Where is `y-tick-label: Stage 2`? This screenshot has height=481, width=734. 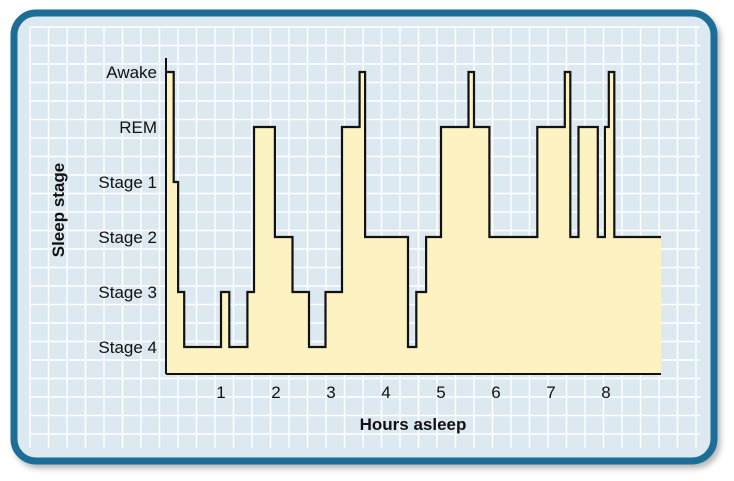
y-tick-label: Stage 2 is located at coordinates (127, 237).